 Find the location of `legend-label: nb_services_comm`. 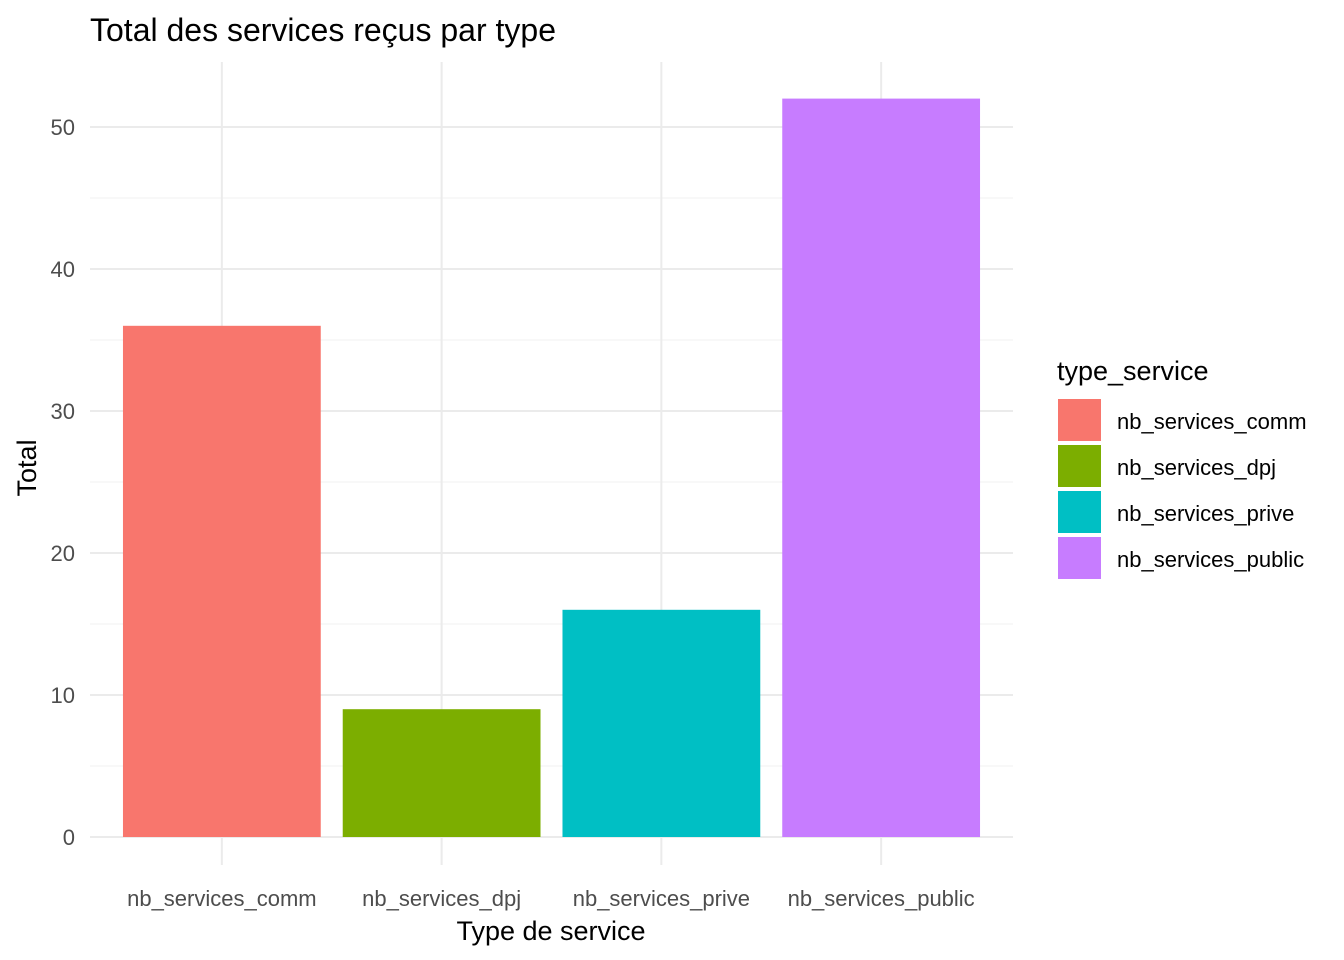

legend-label: nb_services_comm is located at coordinates (1212, 421).